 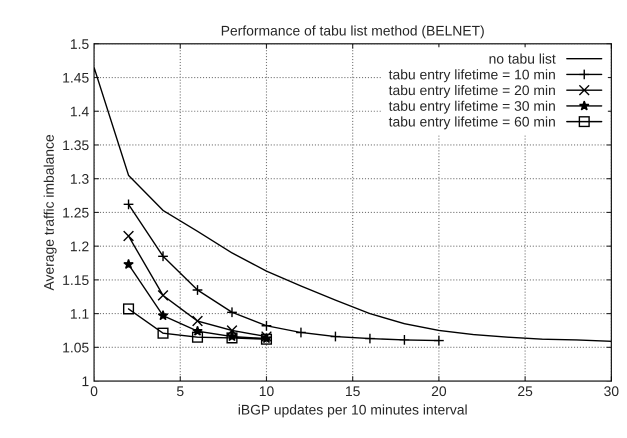 What do you see at coordinates (76, 78) in the screenshot?
I see `y-tick-label: 1.45` at bounding box center [76, 78].